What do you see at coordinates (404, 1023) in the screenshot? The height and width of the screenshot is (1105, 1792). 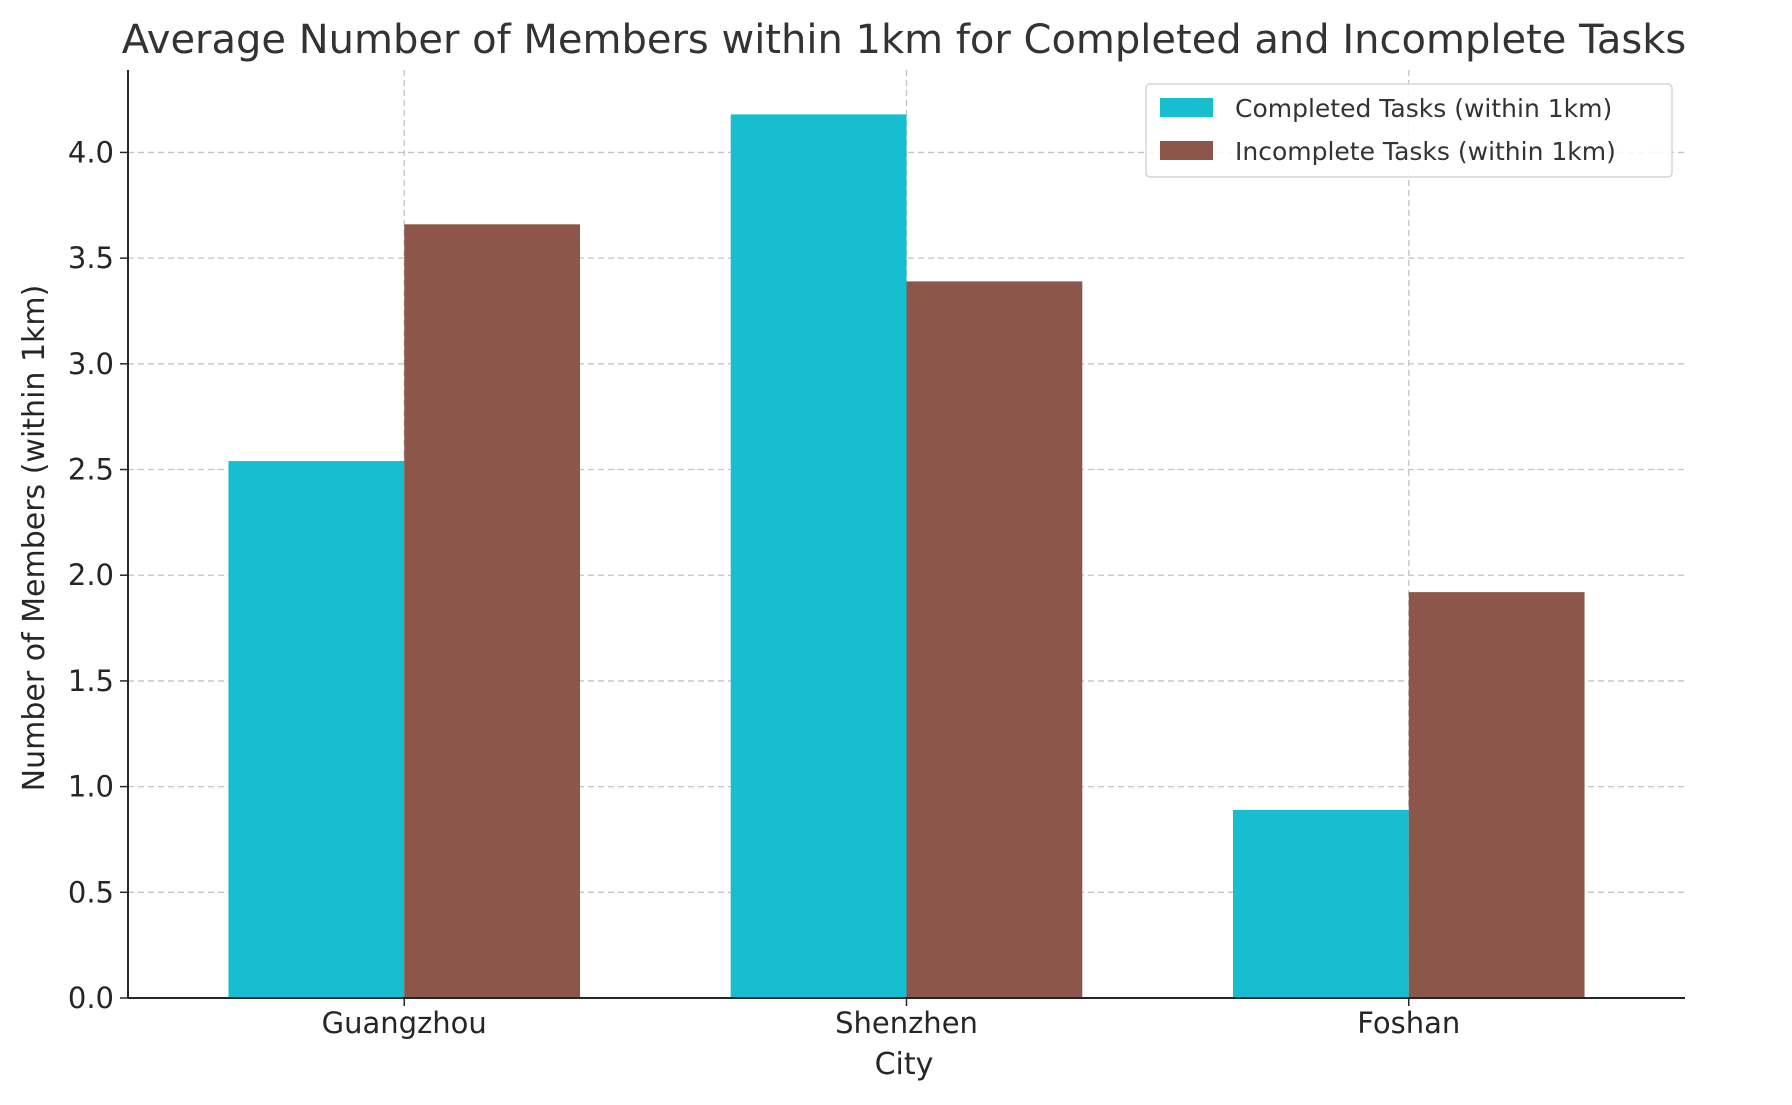 I see `x-tick-label: Guangzhou` at bounding box center [404, 1023].